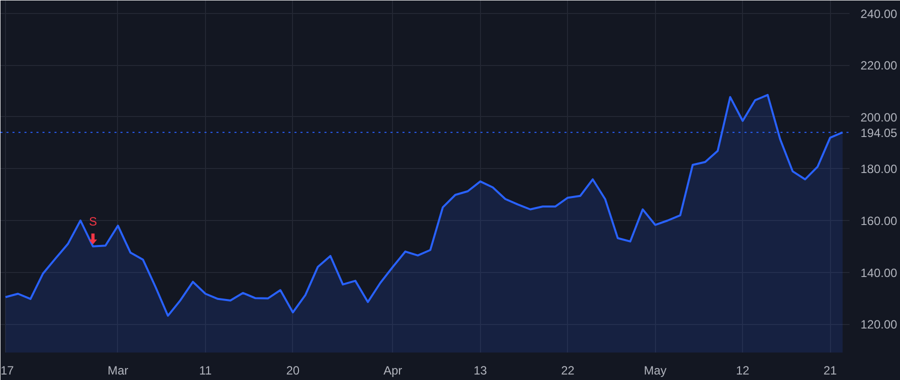 The width and height of the screenshot is (900, 380). What do you see at coordinates (92, 221) in the screenshot?
I see `annotation: S` at bounding box center [92, 221].